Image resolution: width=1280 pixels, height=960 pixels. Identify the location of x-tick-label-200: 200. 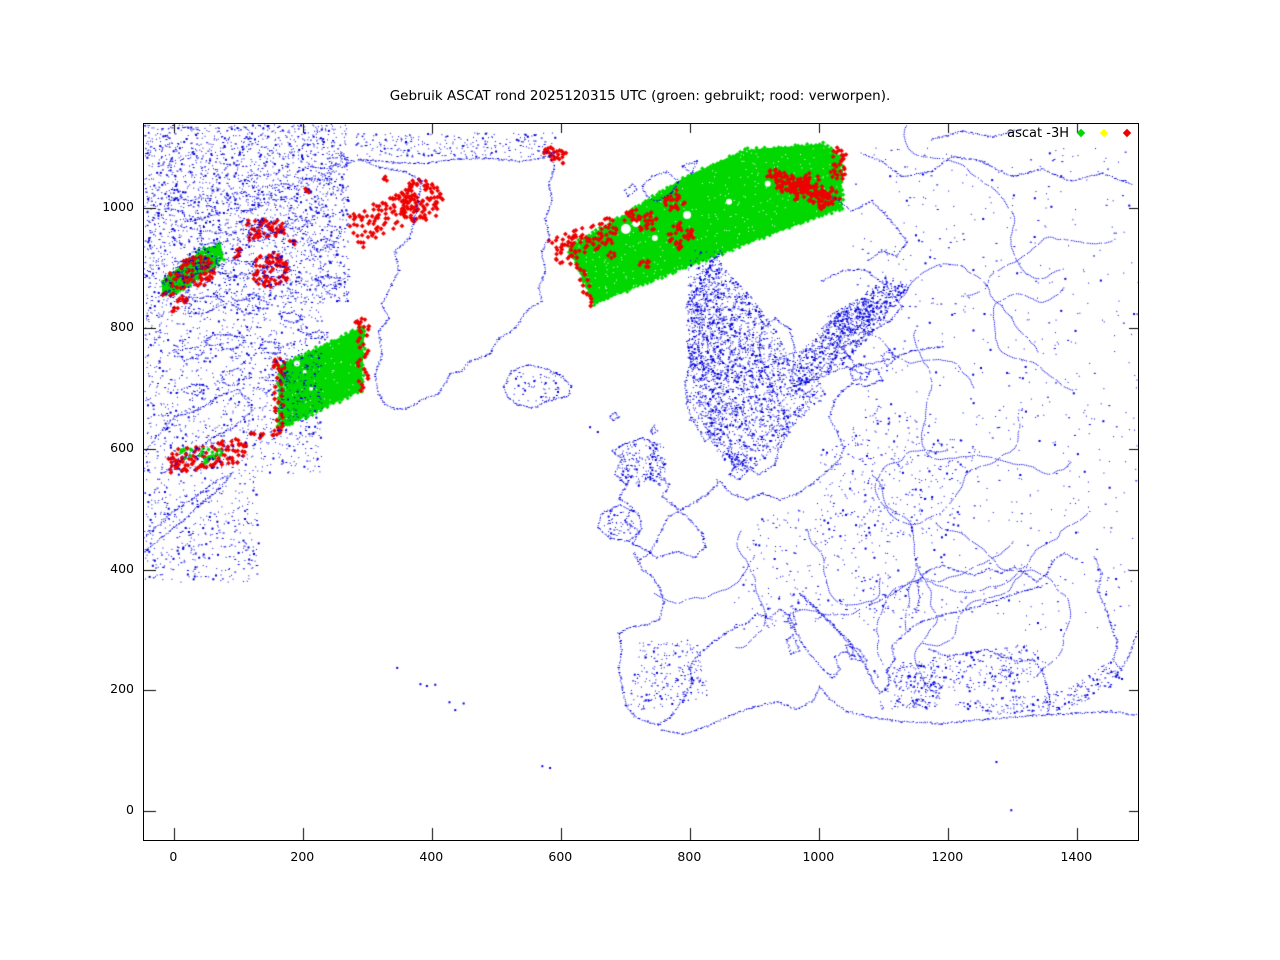
(302, 856).